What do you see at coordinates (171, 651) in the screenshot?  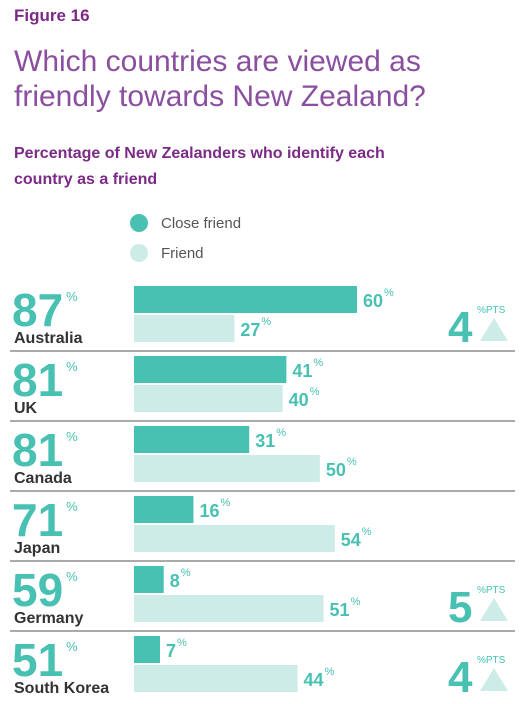 I see `value-label-close-friend-south-korea: 7` at bounding box center [171, 651].